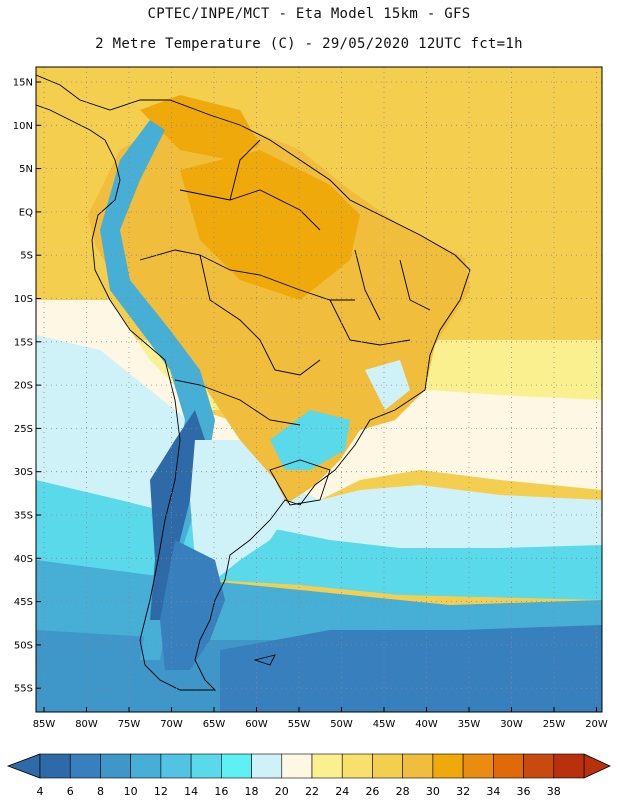 This screenshot has height=800, width=618. I want to click on lat-tick-label: 55S, so click(23, 689).